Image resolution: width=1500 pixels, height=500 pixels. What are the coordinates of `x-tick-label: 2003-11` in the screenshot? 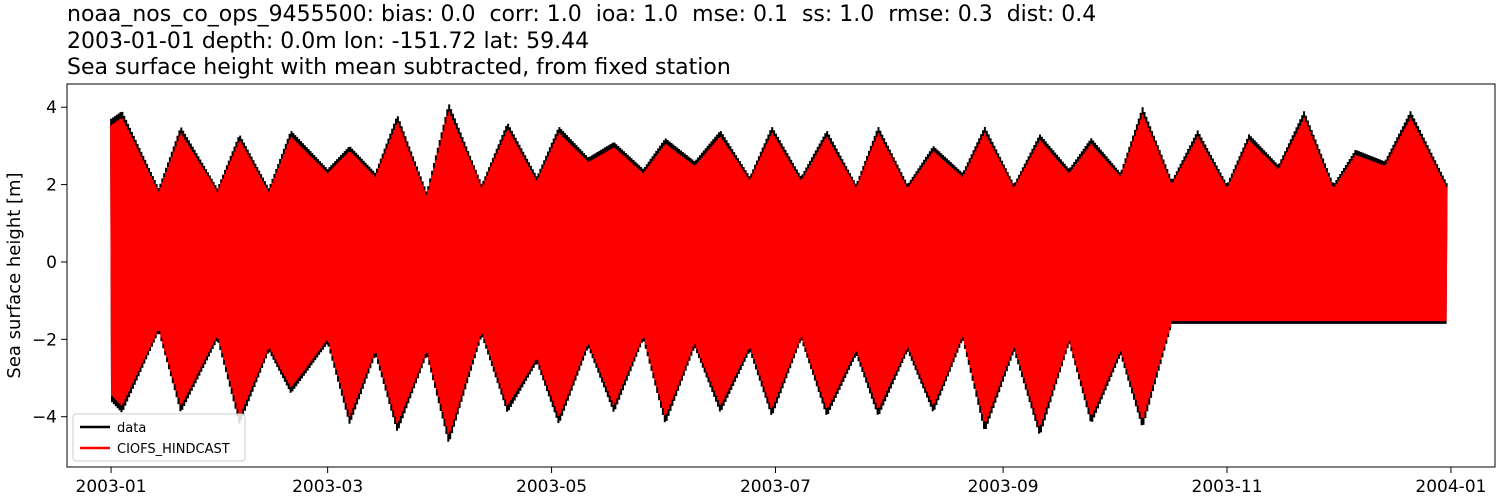 It's located at (1227, 487).